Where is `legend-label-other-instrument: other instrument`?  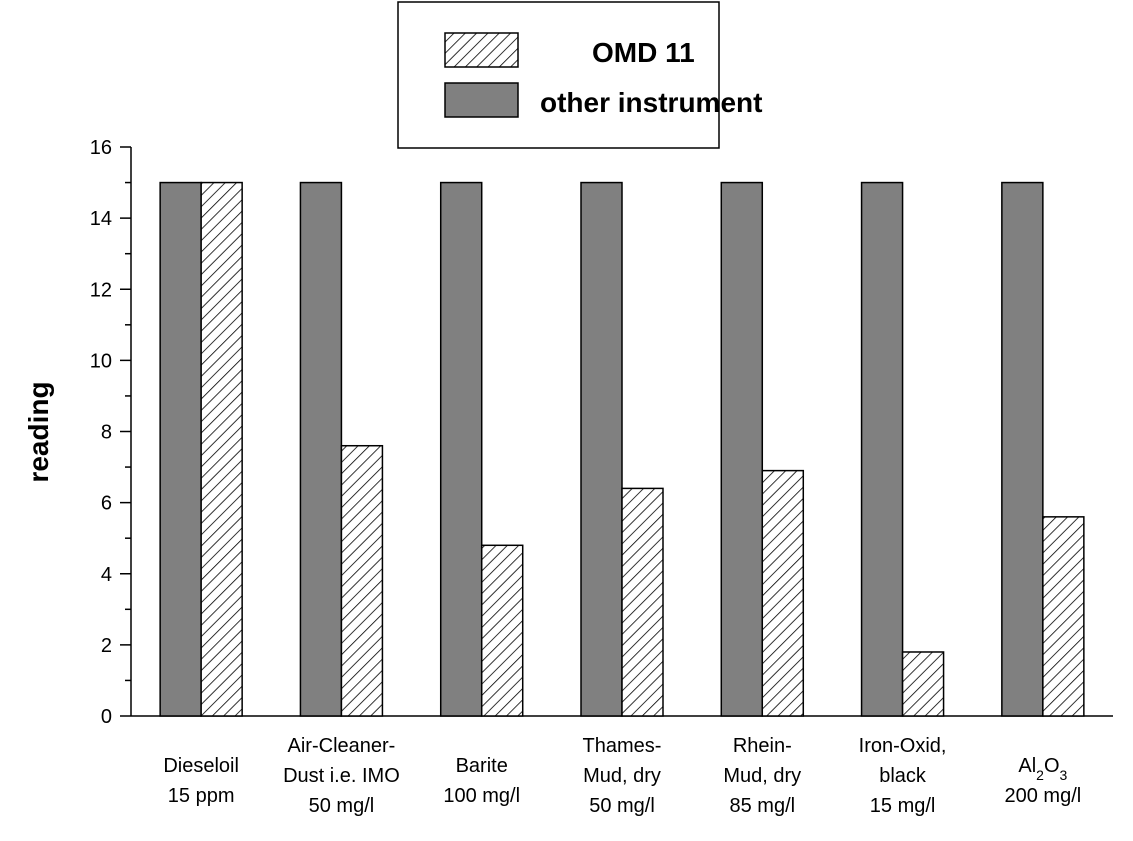 legend-label-other-instrument: other instrument is located at coordinates (651, 102).